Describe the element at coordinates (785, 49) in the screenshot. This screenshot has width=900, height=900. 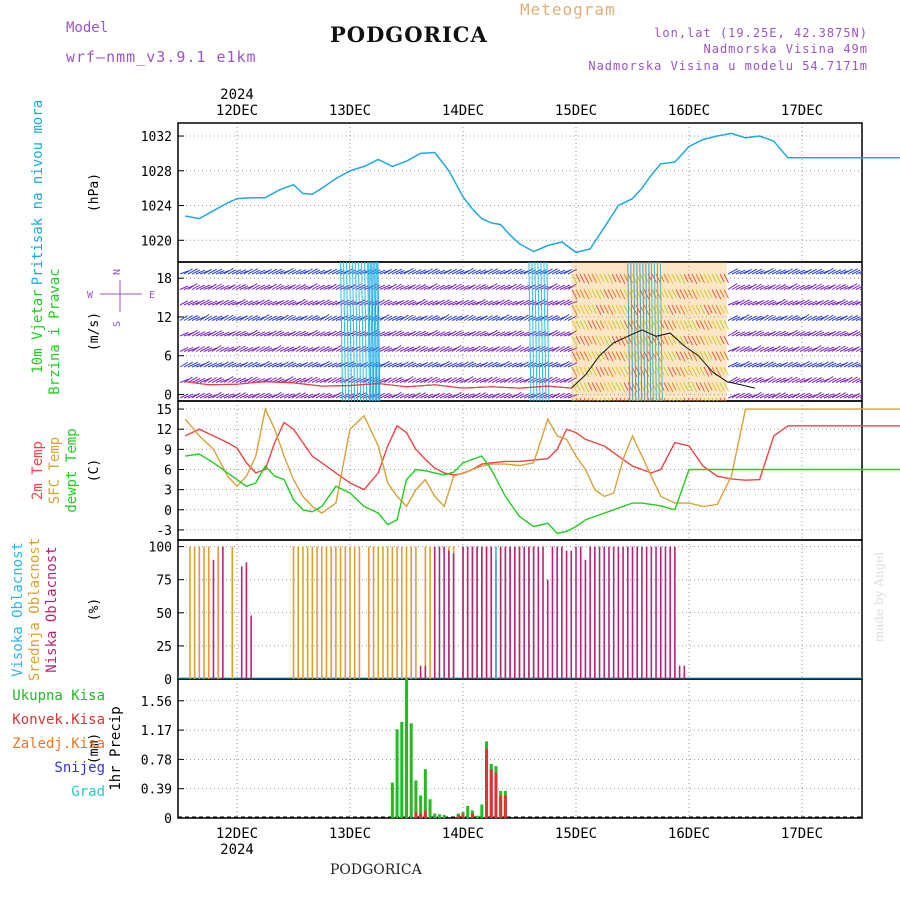
I see `elevation-label: Nadmorska Visina 49m` at that location.